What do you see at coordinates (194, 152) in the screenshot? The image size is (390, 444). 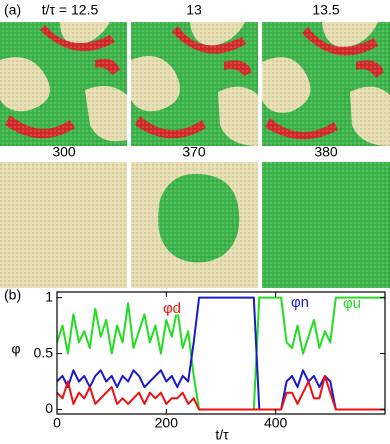 I see `snapshot-label: 370` at bounding box center [194, 152].